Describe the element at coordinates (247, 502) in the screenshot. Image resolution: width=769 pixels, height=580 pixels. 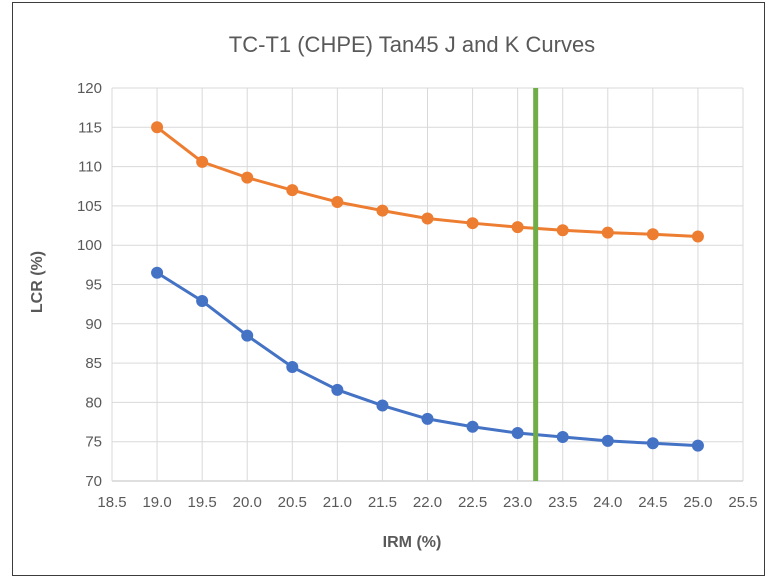
I see `x-tick-label: 20.0` at that location.